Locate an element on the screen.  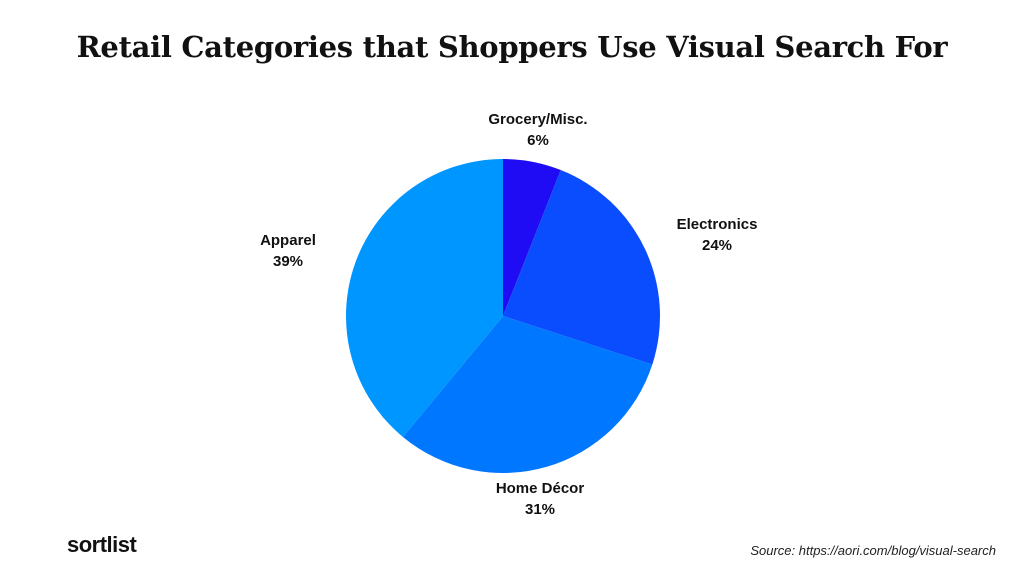
sortlist-logo: sortlist is located at coordinates (102, 544).